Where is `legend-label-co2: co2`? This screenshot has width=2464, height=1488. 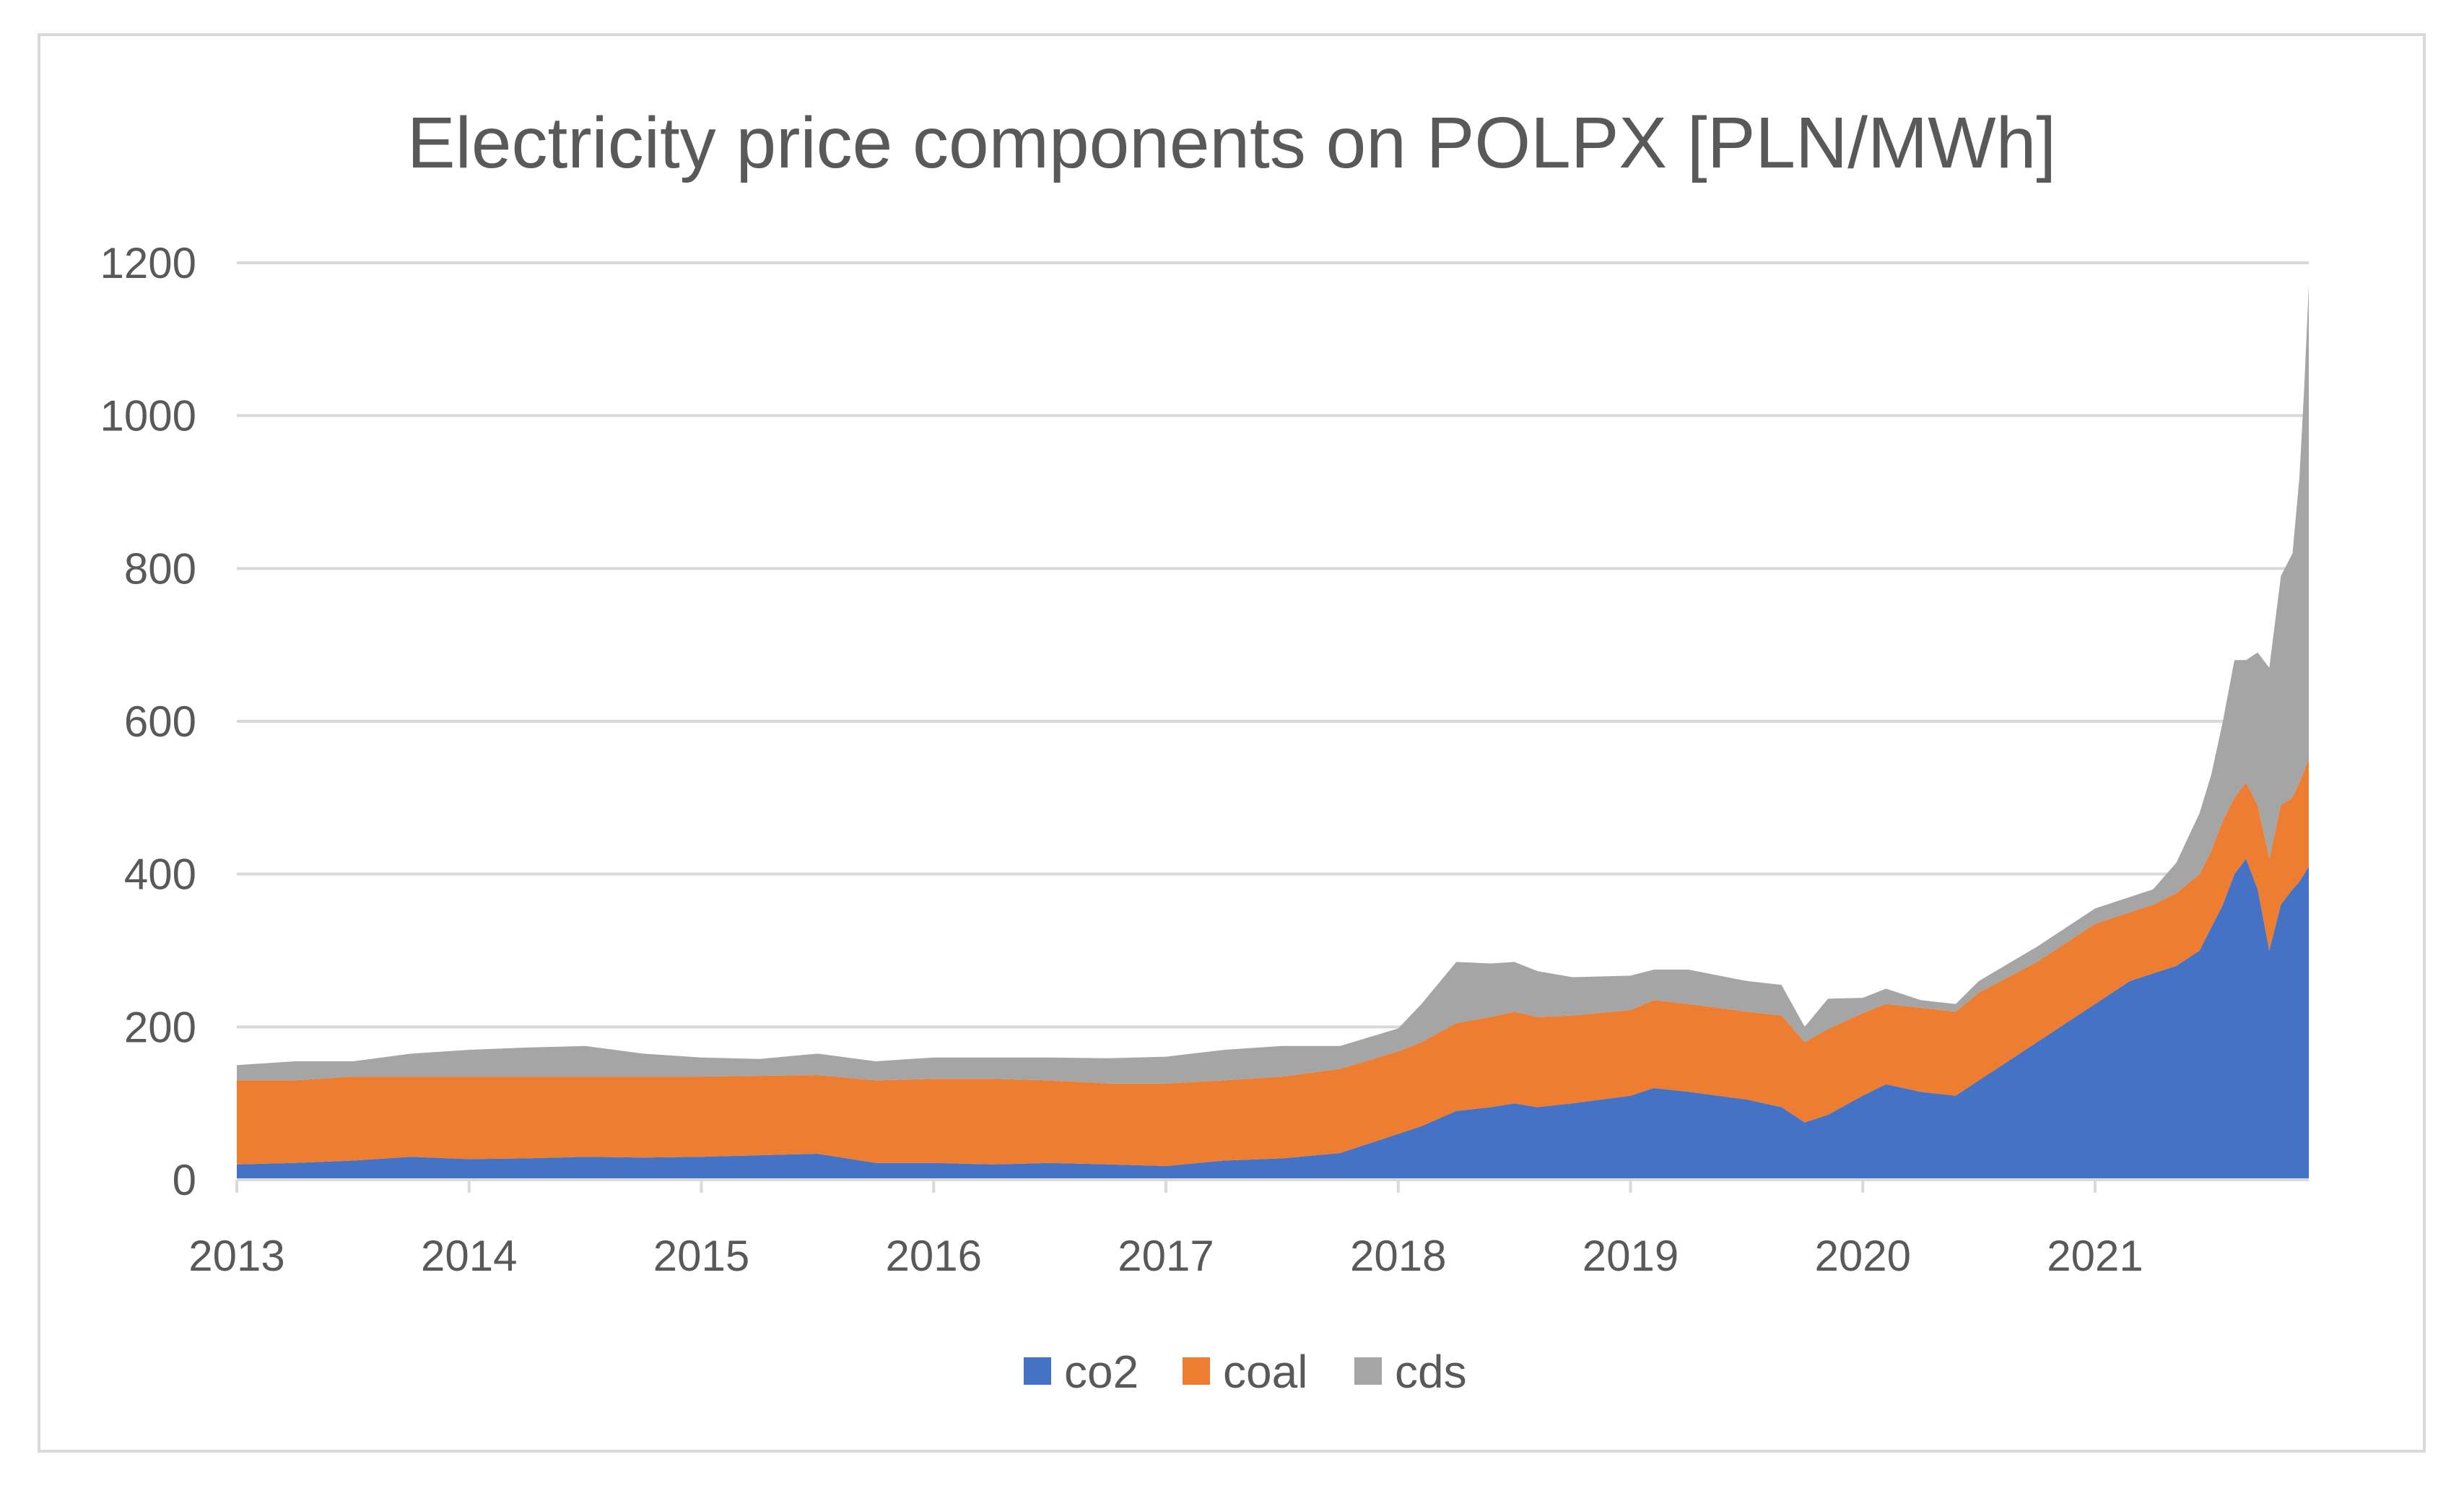 legend-label-co2: co2 is located at coordinates (1102, 1372).